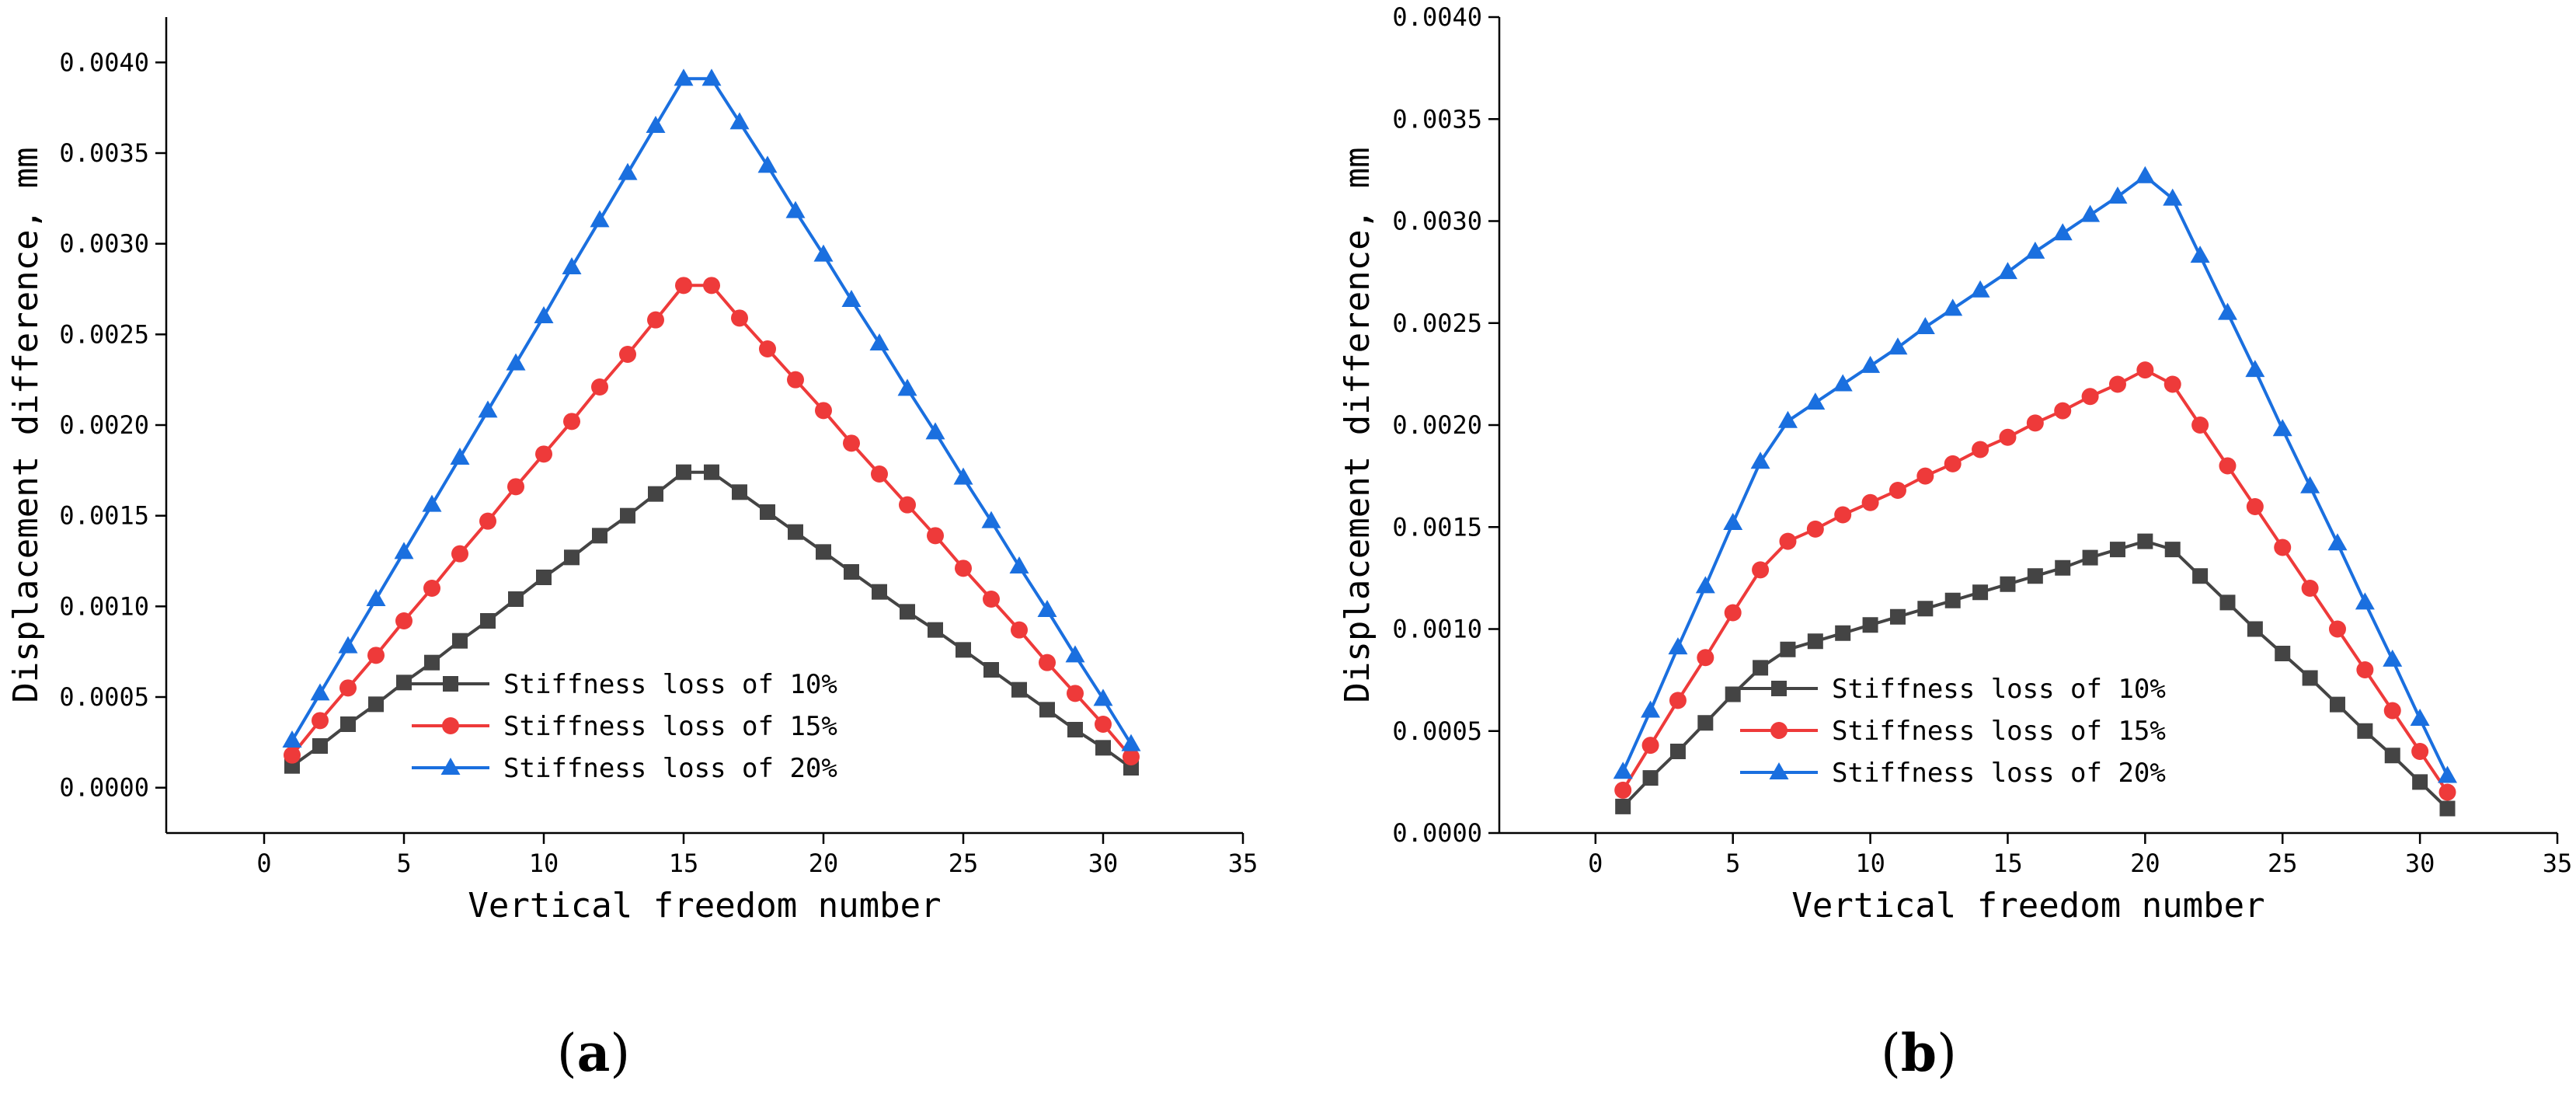  What do you see at coordinates (624, 685) in the screenshot?
I see `legend-item: Stiffness loss of 10%` at bounding box center [624, 685].